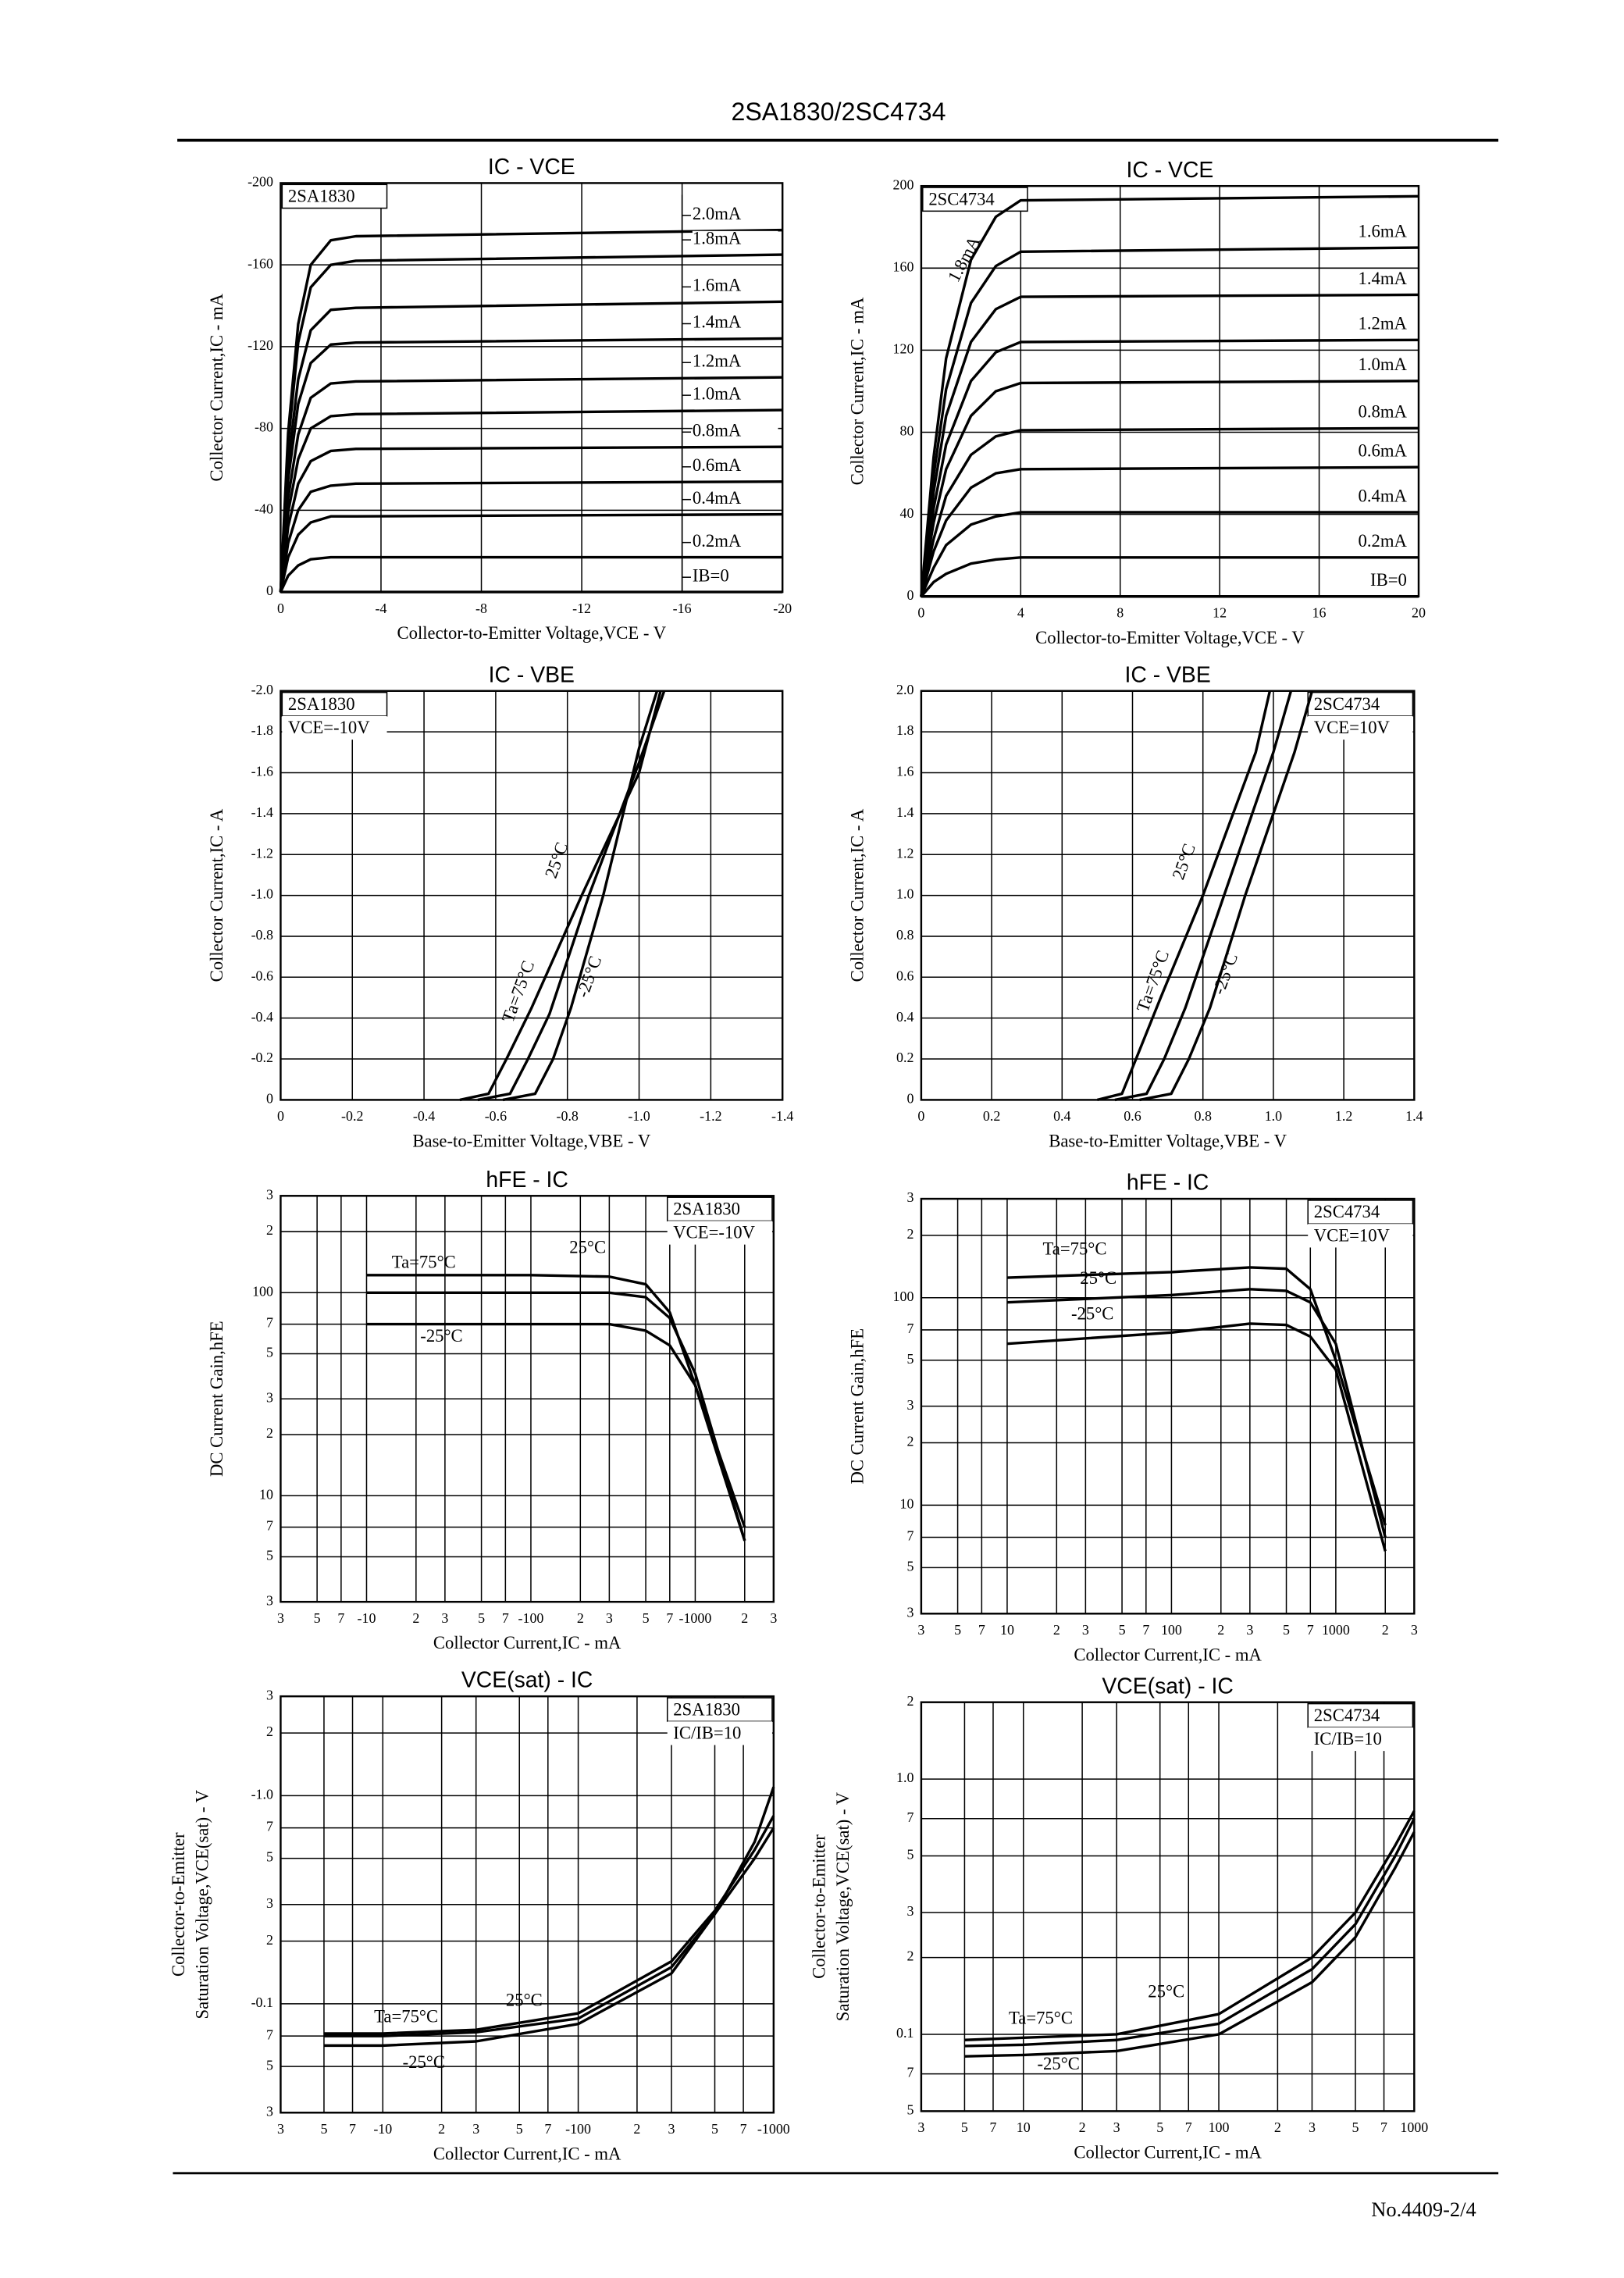 This screenshot has height=2278, width=1624. I want to click on x-tick-label: 10, so click(1024, 2127).